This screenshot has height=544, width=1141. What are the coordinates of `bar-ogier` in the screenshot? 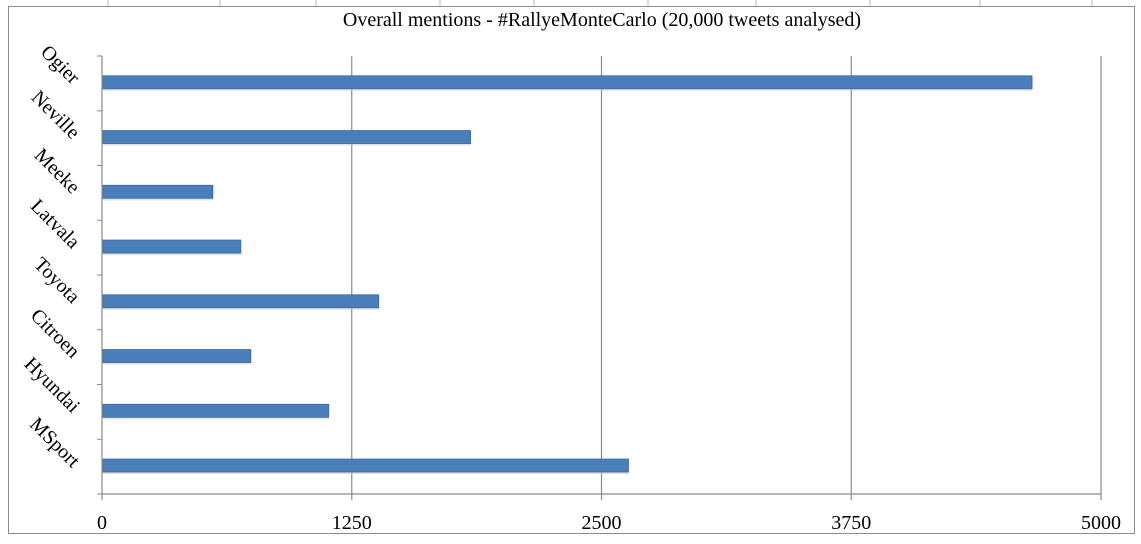 It's located at (567, 82).